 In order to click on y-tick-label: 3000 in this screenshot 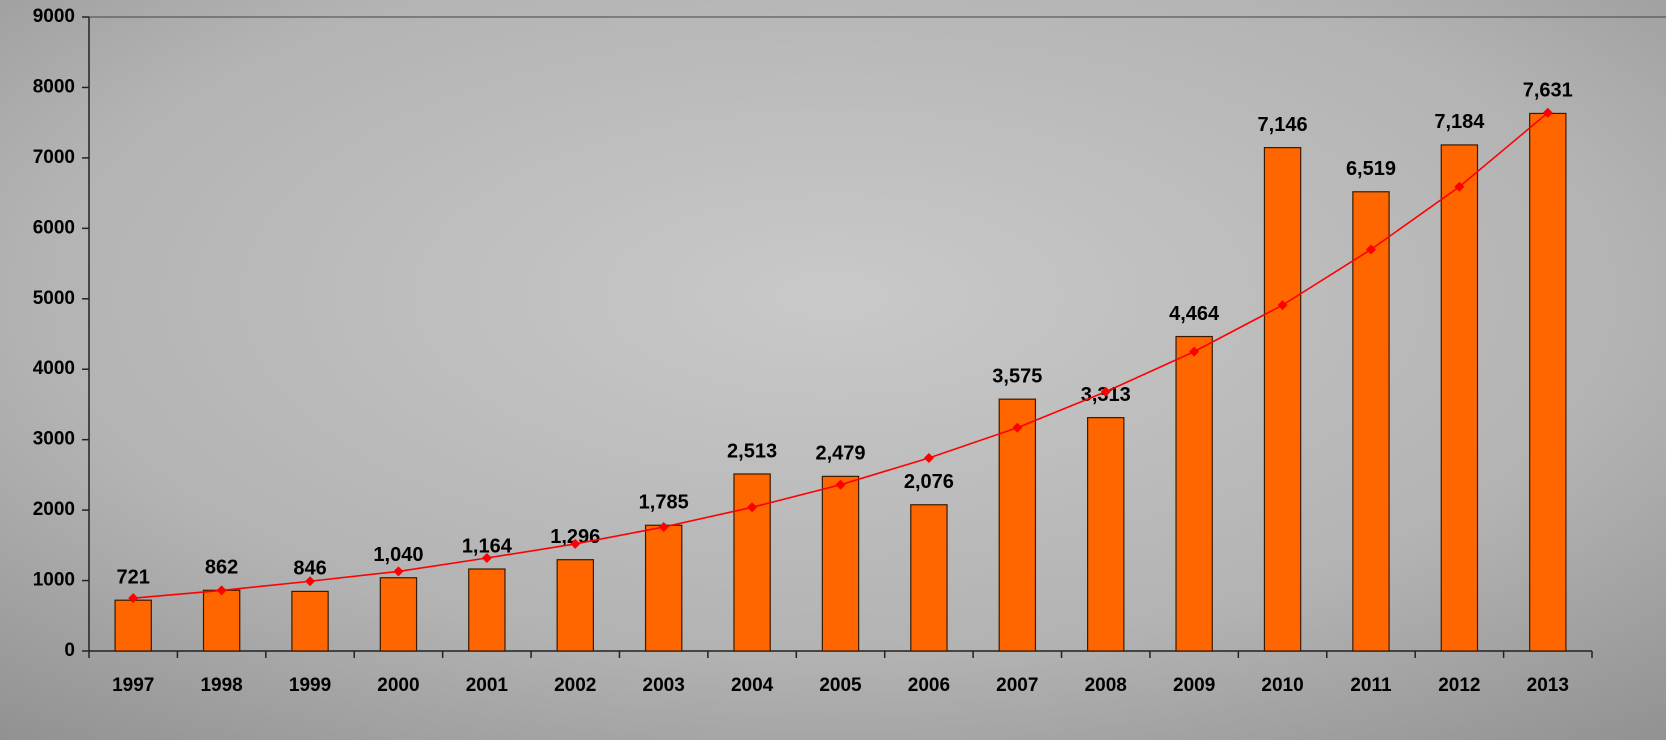, I will do `click(54, 439)`.